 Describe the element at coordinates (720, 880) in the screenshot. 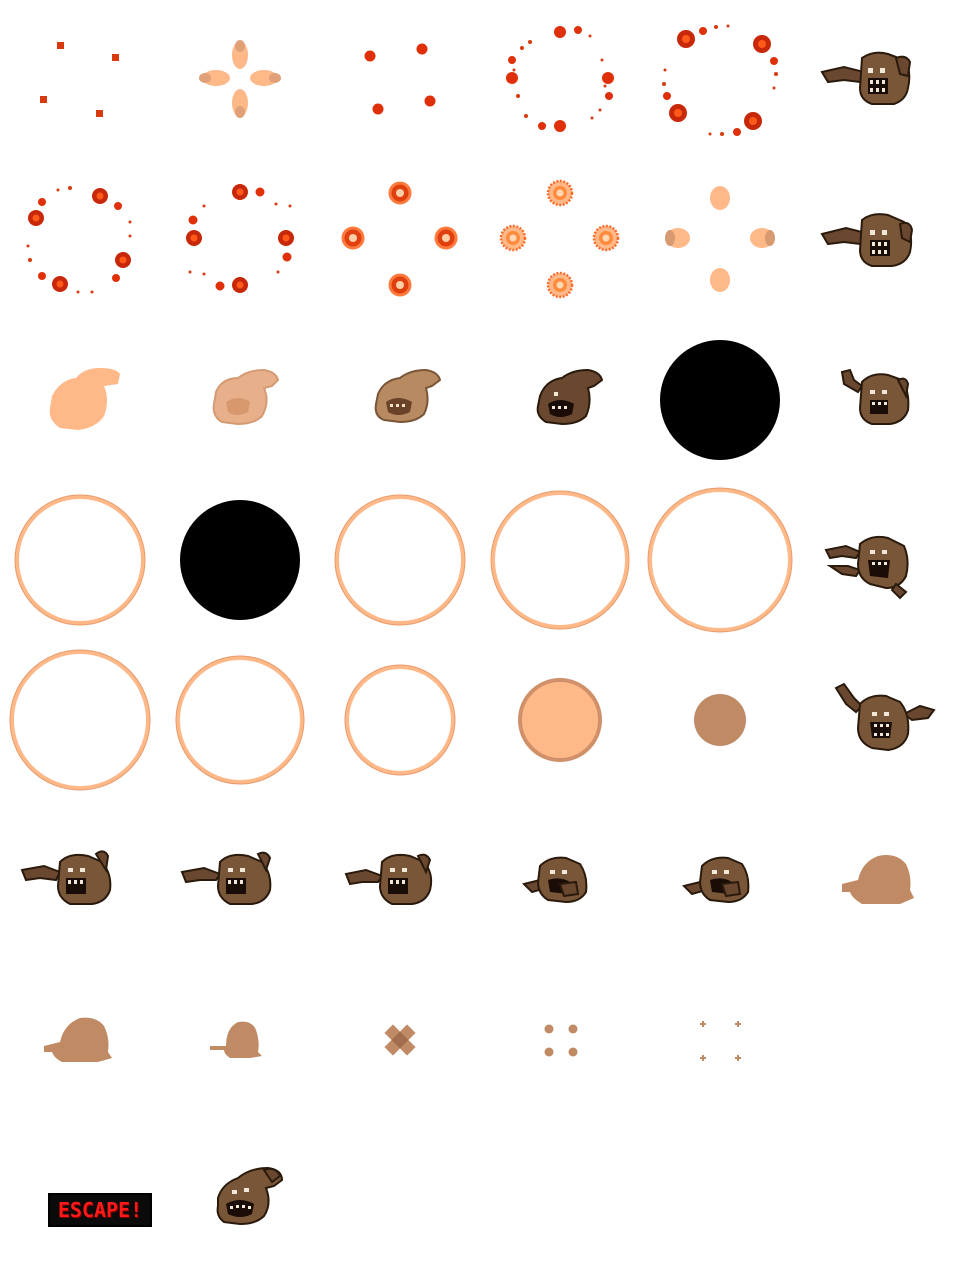

I see `sprite-ghoul-crouch-b` at that location.